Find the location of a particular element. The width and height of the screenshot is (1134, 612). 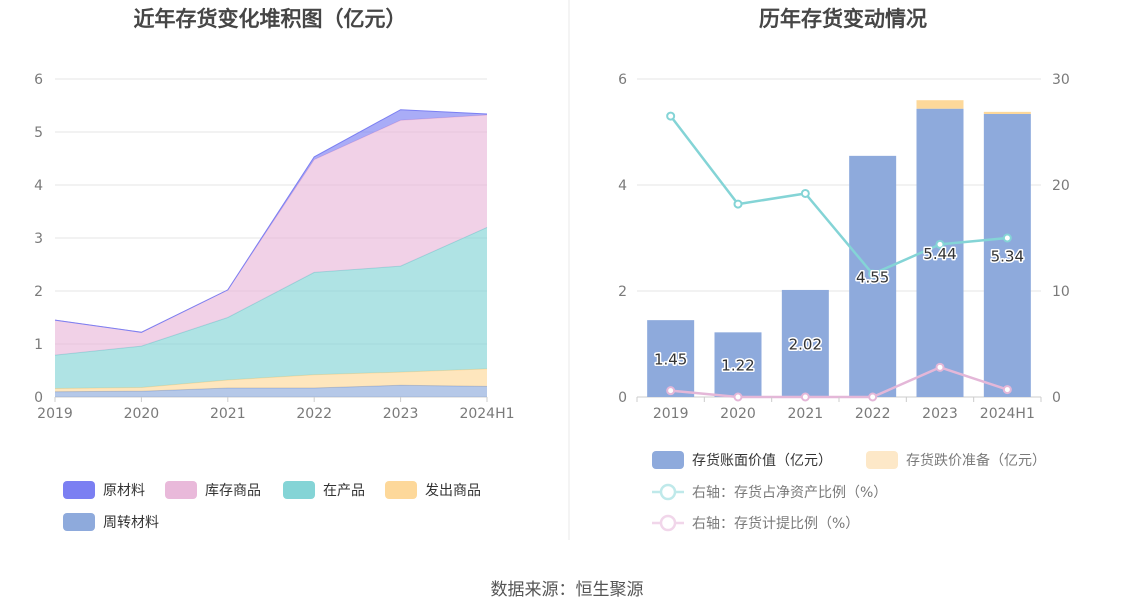

right-legend-label: 存货账面价值（亿元） is located at coordinates (762, 460).